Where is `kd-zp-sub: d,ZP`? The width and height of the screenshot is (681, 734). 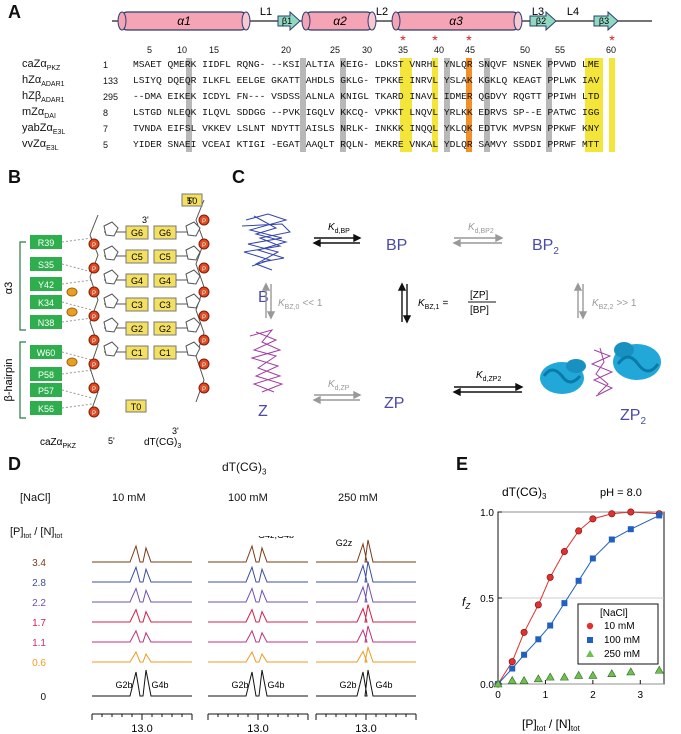 kd-zp-sub: d,ZP is located at coordinates (342, 388).